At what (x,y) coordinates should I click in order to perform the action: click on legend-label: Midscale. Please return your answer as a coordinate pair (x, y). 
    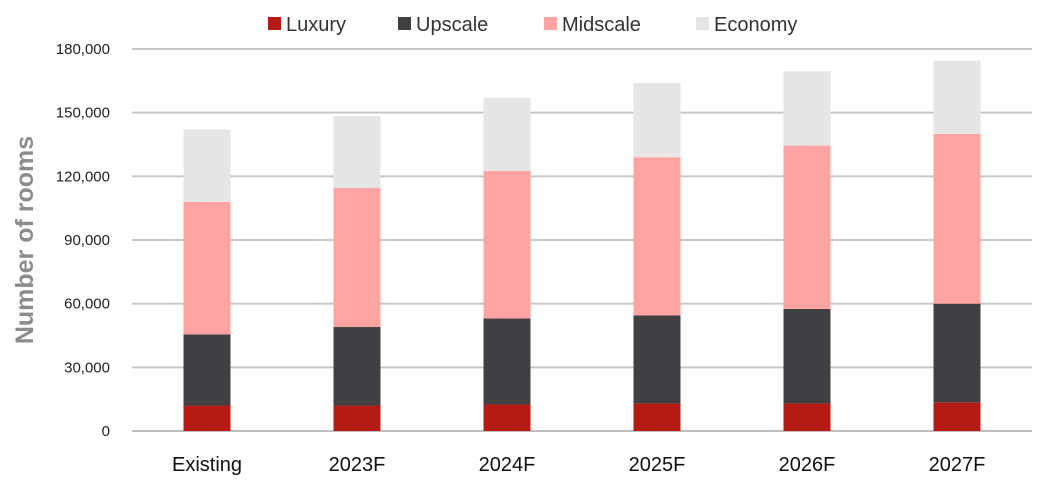
    Looking at the image, I should click on (601, 25).